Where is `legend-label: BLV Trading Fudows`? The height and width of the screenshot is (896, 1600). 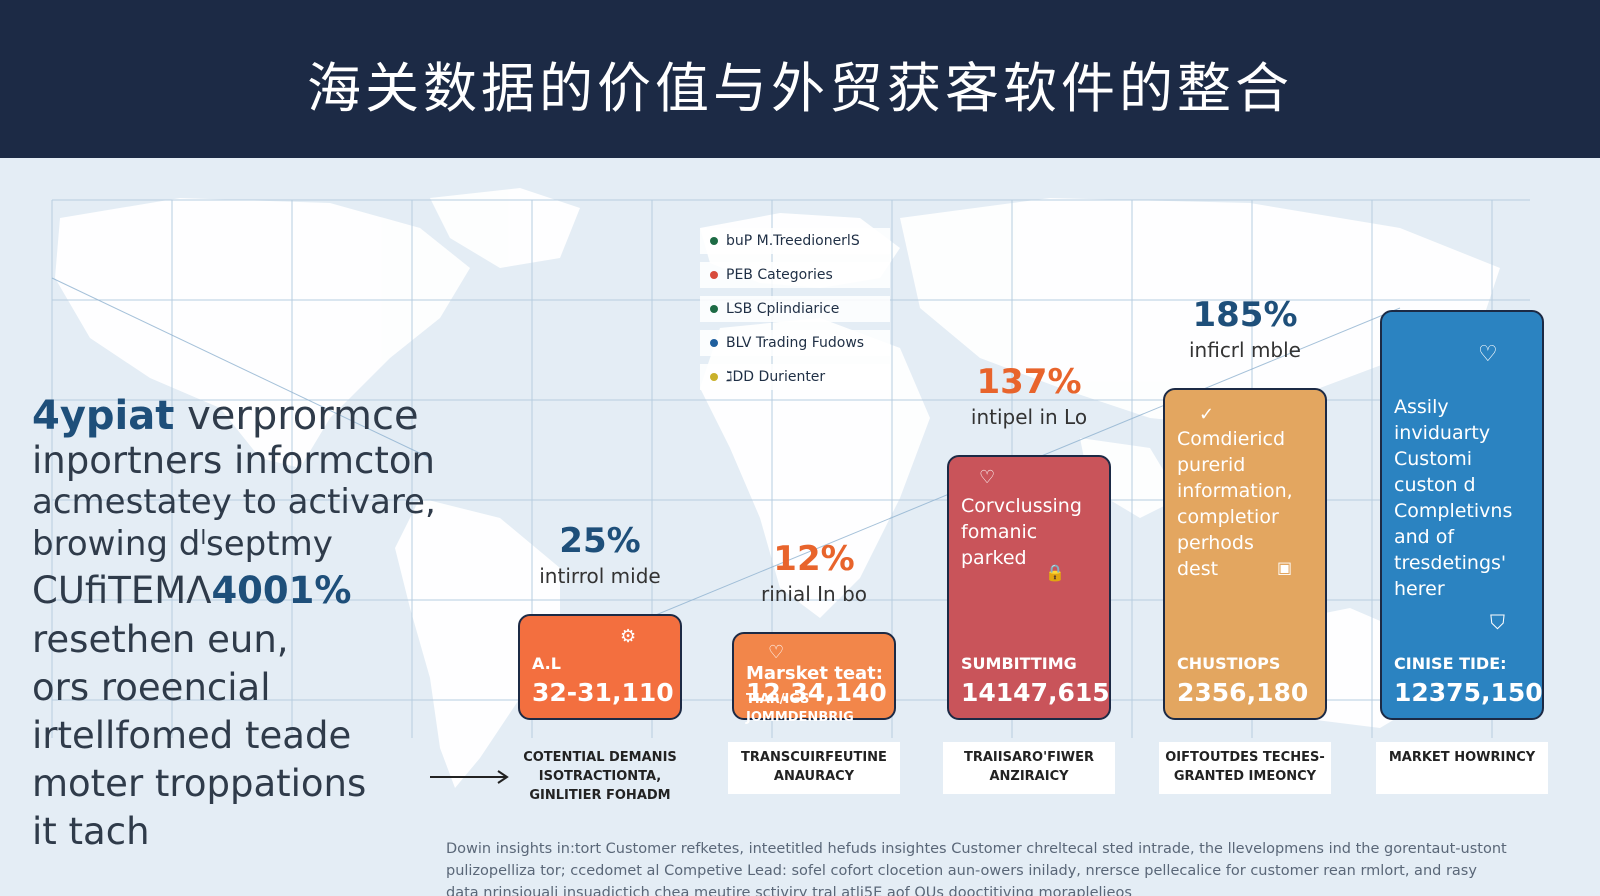 legend-label: BLV Trading Fudows is located at coordinates (795, 343).